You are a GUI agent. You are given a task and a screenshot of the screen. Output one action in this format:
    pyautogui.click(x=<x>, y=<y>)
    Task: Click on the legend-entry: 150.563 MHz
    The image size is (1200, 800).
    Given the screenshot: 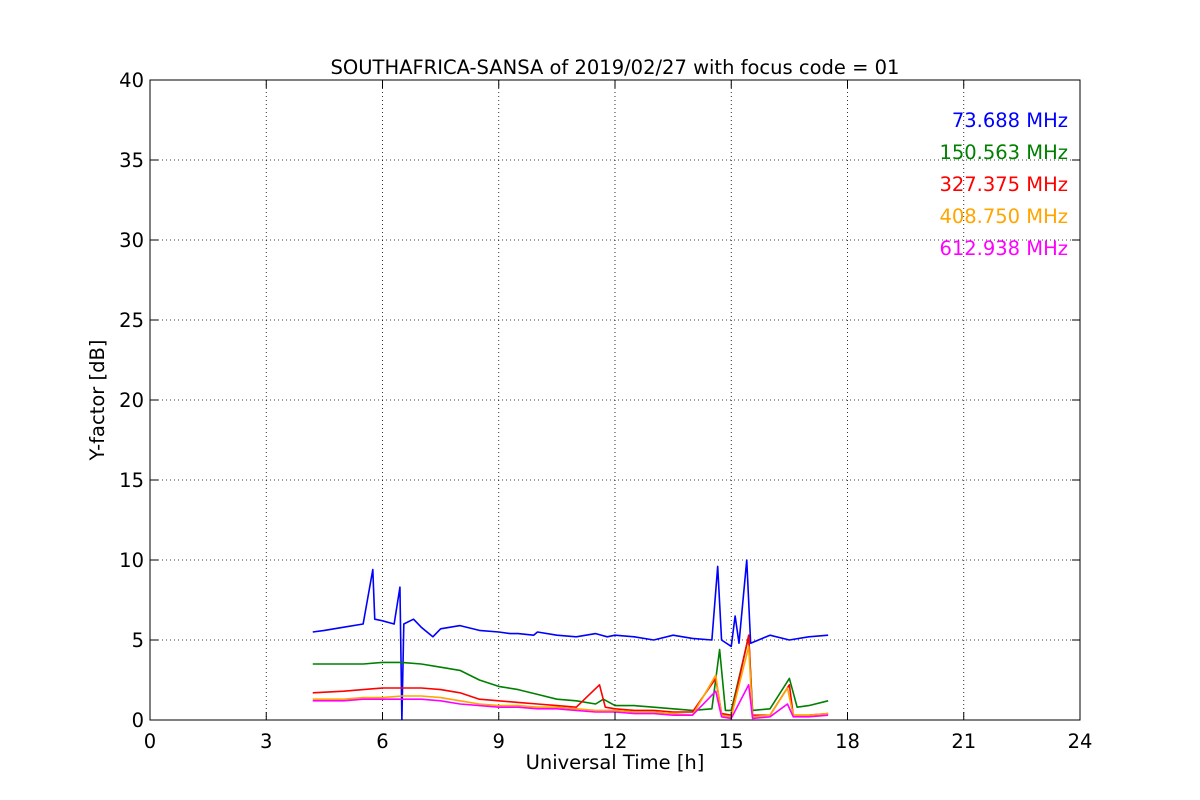 What is the action you would take?
    pyautogui.click(x=1003, y=152)
    